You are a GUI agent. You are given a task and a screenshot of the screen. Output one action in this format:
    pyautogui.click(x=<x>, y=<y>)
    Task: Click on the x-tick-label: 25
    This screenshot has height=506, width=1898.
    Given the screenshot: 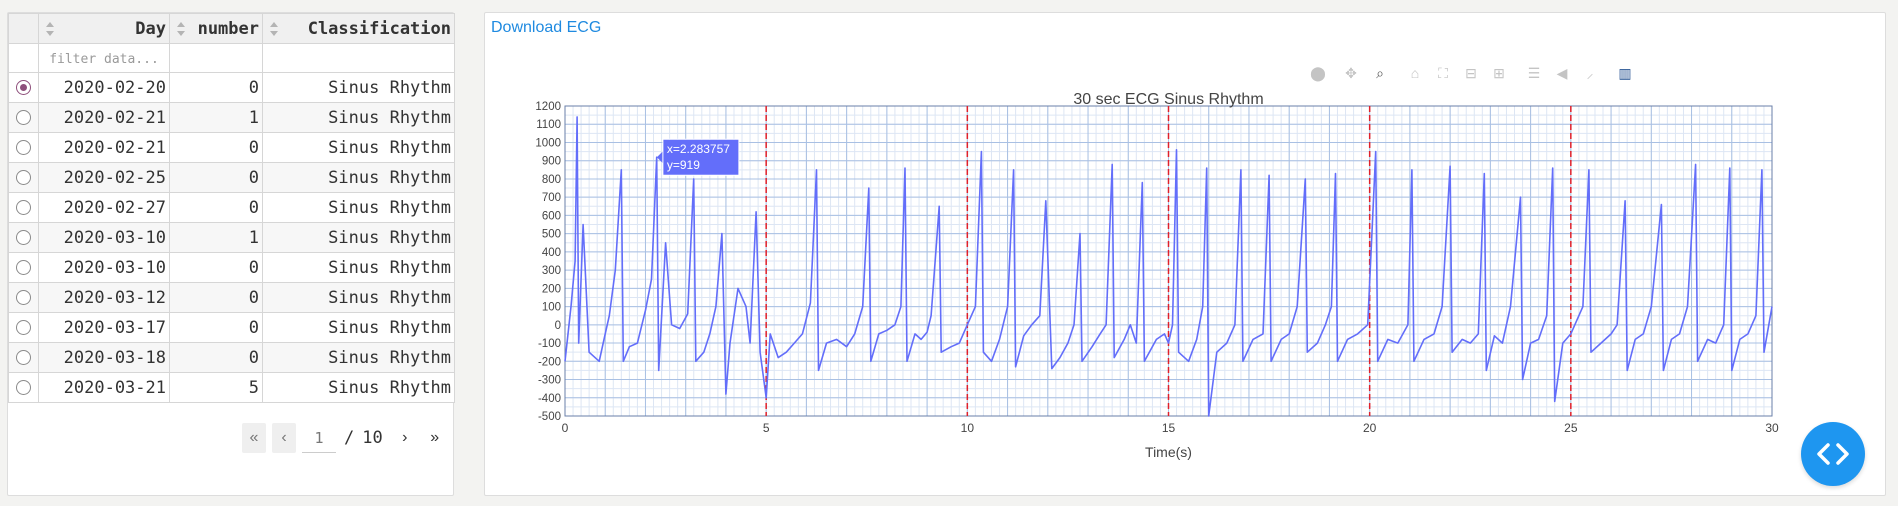 What is the action you would take?
    pyautogui.click(x=1571, y=428)
    